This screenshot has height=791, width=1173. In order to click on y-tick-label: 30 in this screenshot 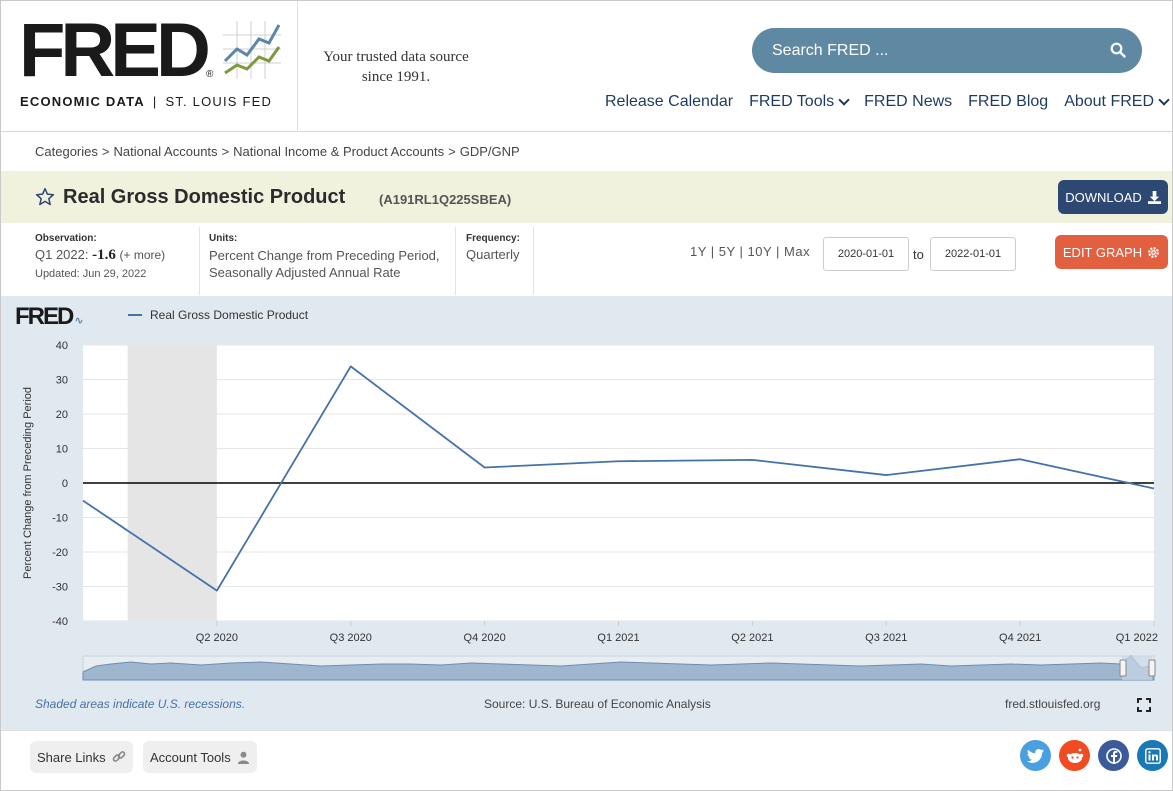, I will do `click(62, 381)`.